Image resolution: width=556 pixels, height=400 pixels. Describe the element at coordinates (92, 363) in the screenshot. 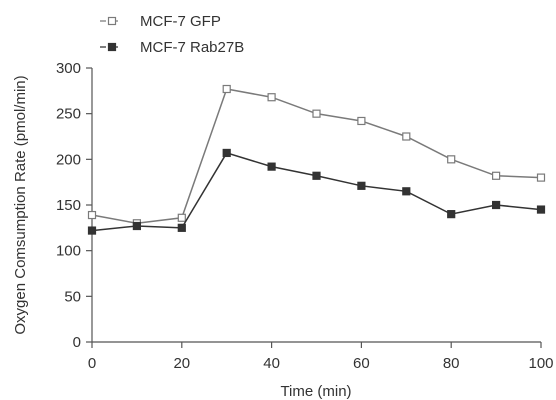

I see `x-tick-label: 0` at that location.